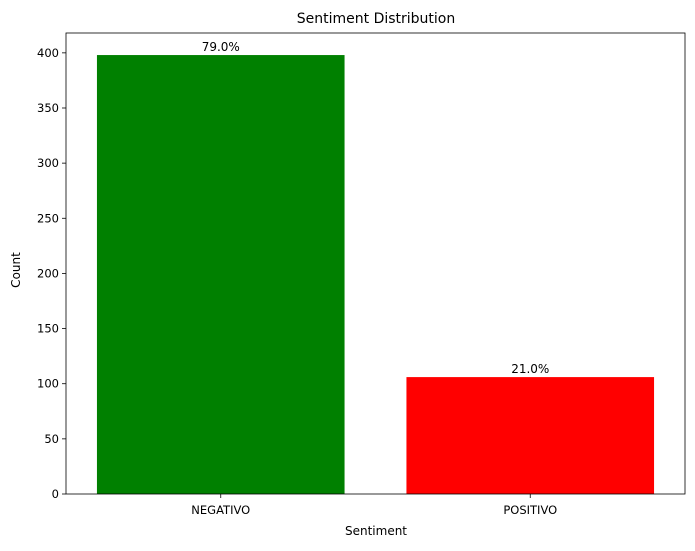  Describe the element at coordinates (376, 531) in the screenshot. I see `x-axis-label: Sentiment` at that location.